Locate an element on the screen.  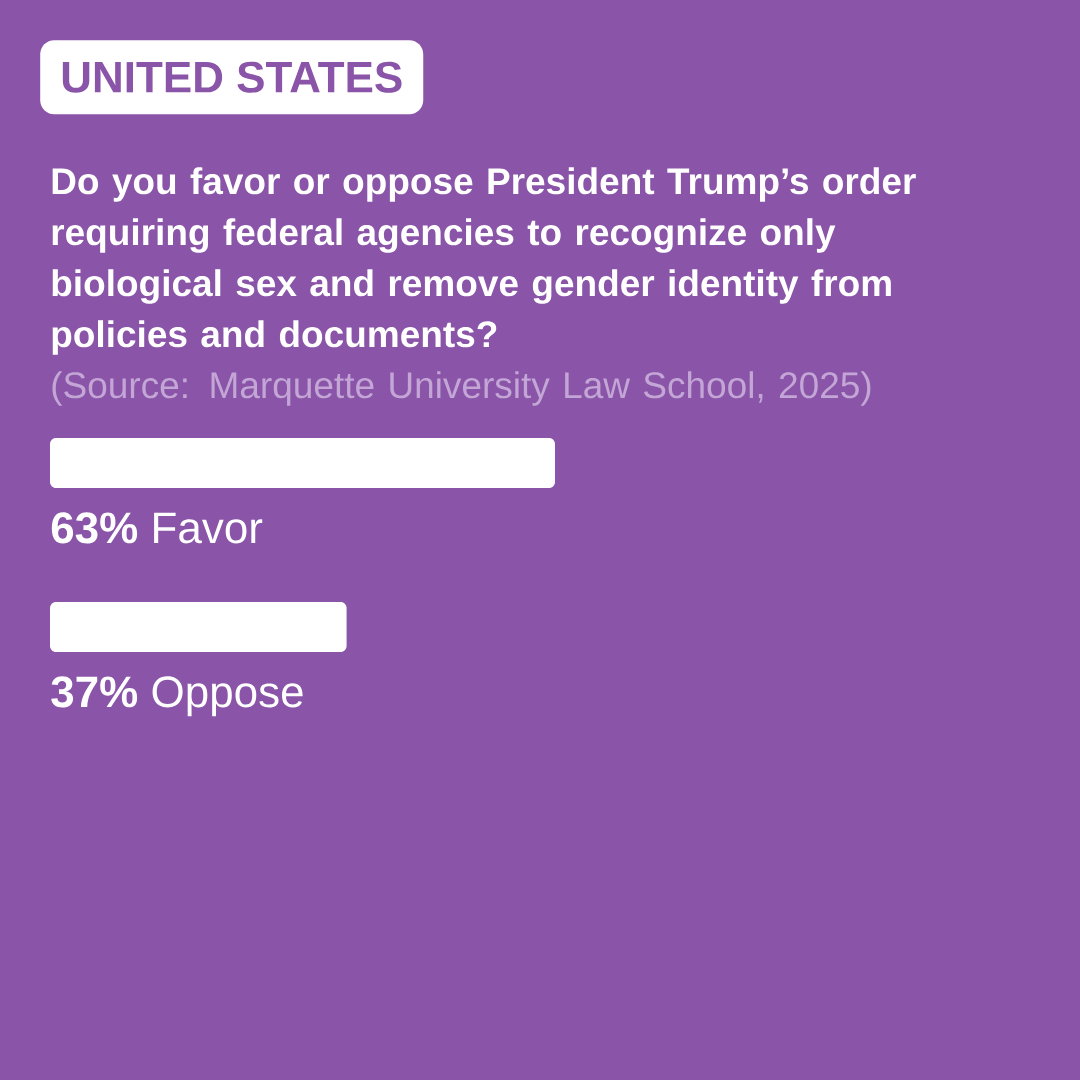
text: (Source: Marquette University Law School, 2025) is located at coordinates (461, 388).